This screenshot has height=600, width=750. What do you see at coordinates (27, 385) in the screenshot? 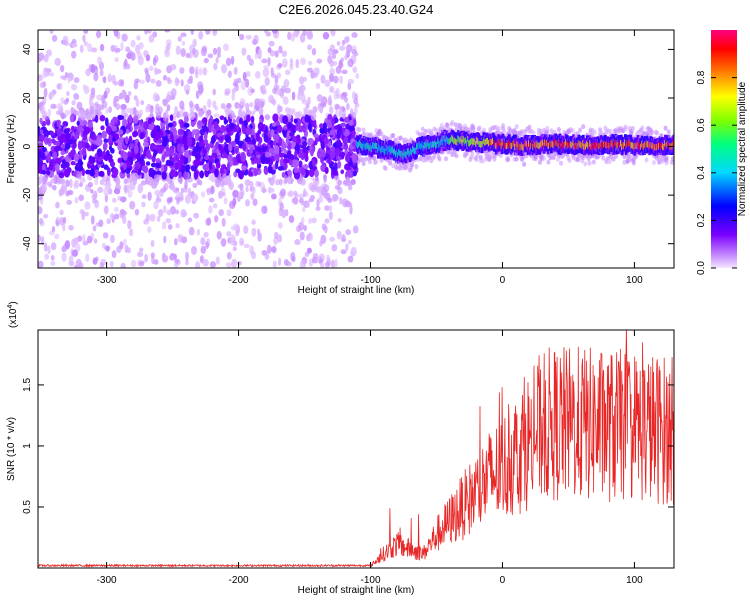
I see `y-tick-label: 1.5` at bounding box center [27, 385].